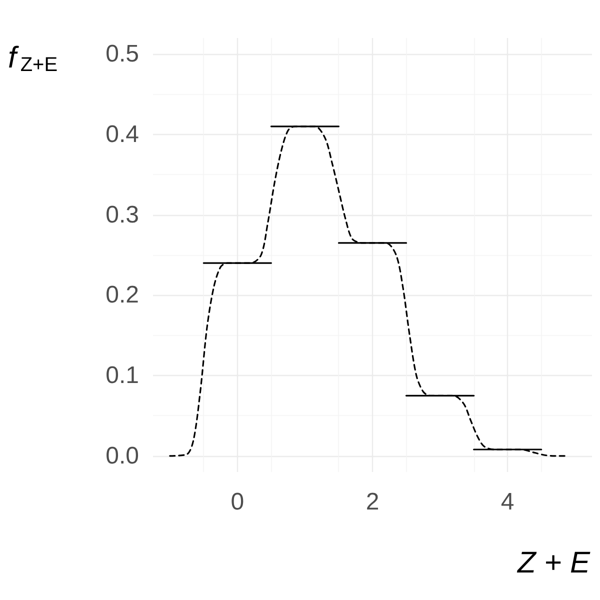 The width and height of the screenshot is (600, 600). I want to click on y-tick-label: 0.1, so click(122, 376).